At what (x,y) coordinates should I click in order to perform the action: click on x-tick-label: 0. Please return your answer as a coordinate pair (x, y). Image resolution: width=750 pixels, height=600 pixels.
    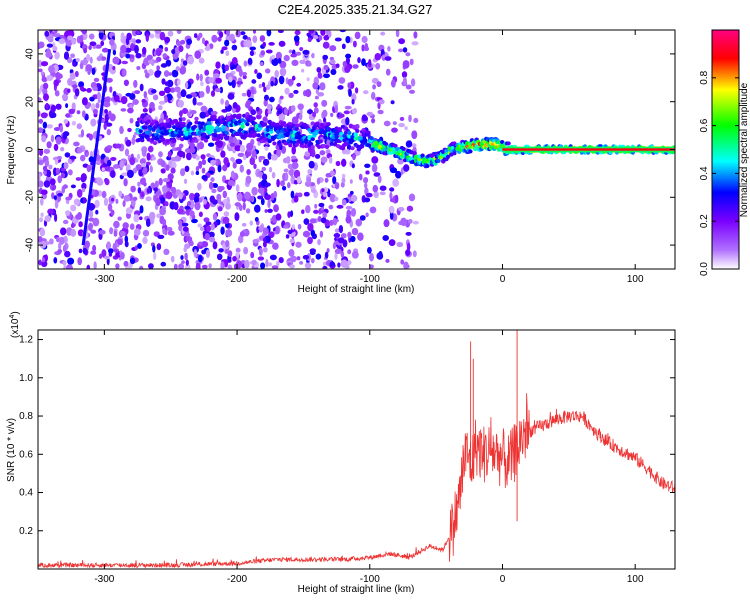
    Looking at the image, I should click on (503, 579).